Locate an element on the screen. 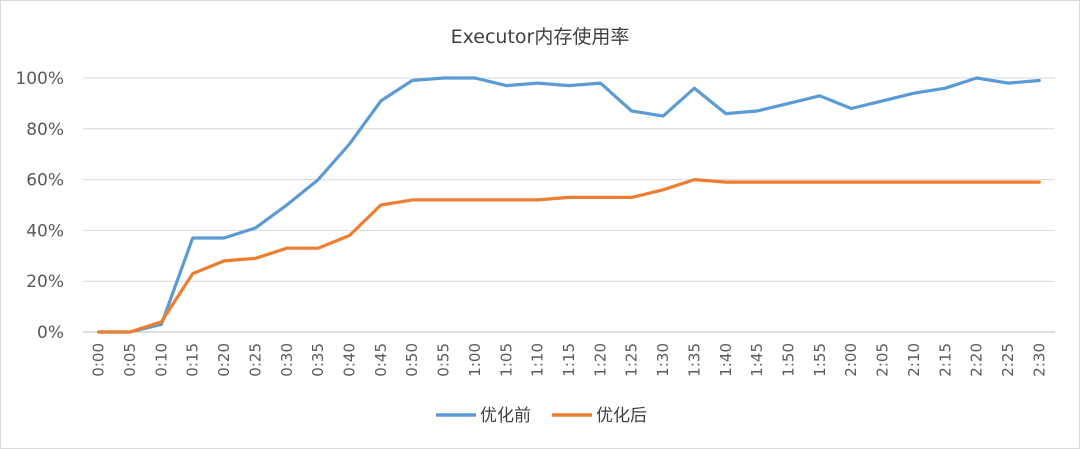 Image resolution: width=1080 pixels, height=449 pixels. x-tick-label: 1:35 is located at coordinates (694, 360).